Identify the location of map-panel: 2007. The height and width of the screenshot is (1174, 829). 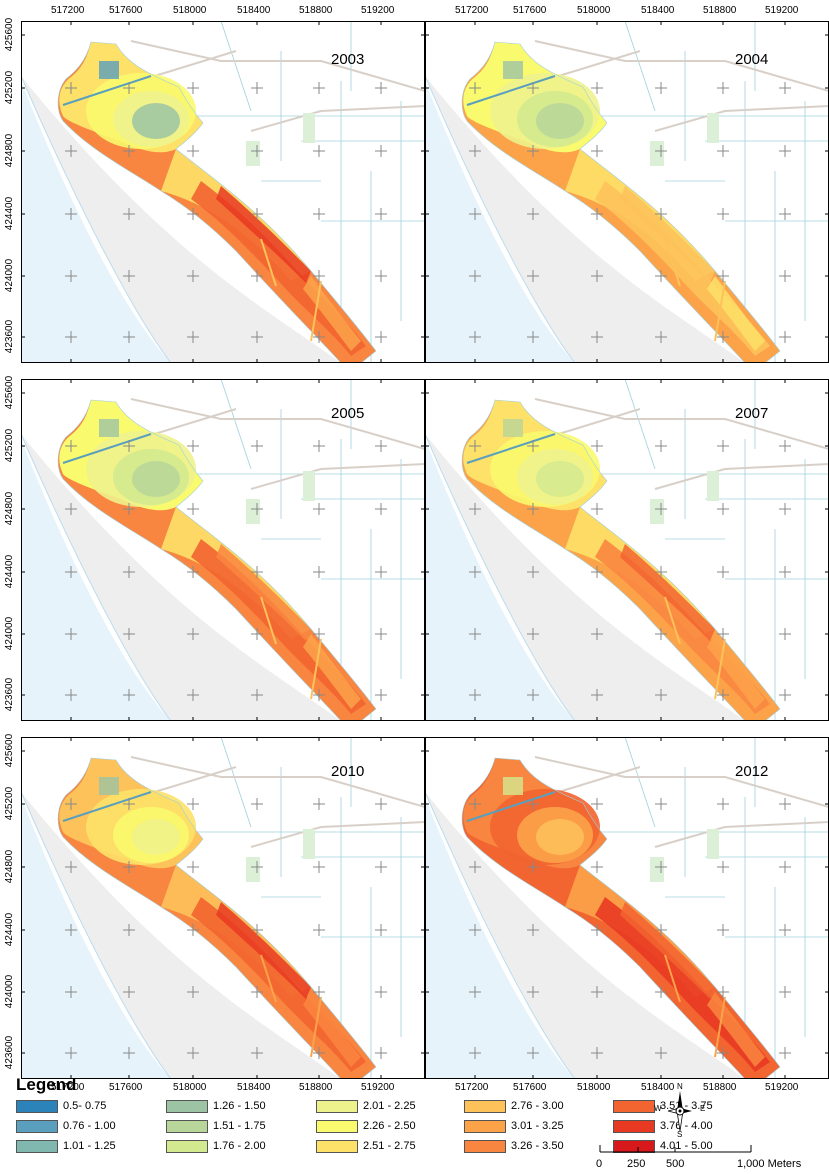
(627, 550).